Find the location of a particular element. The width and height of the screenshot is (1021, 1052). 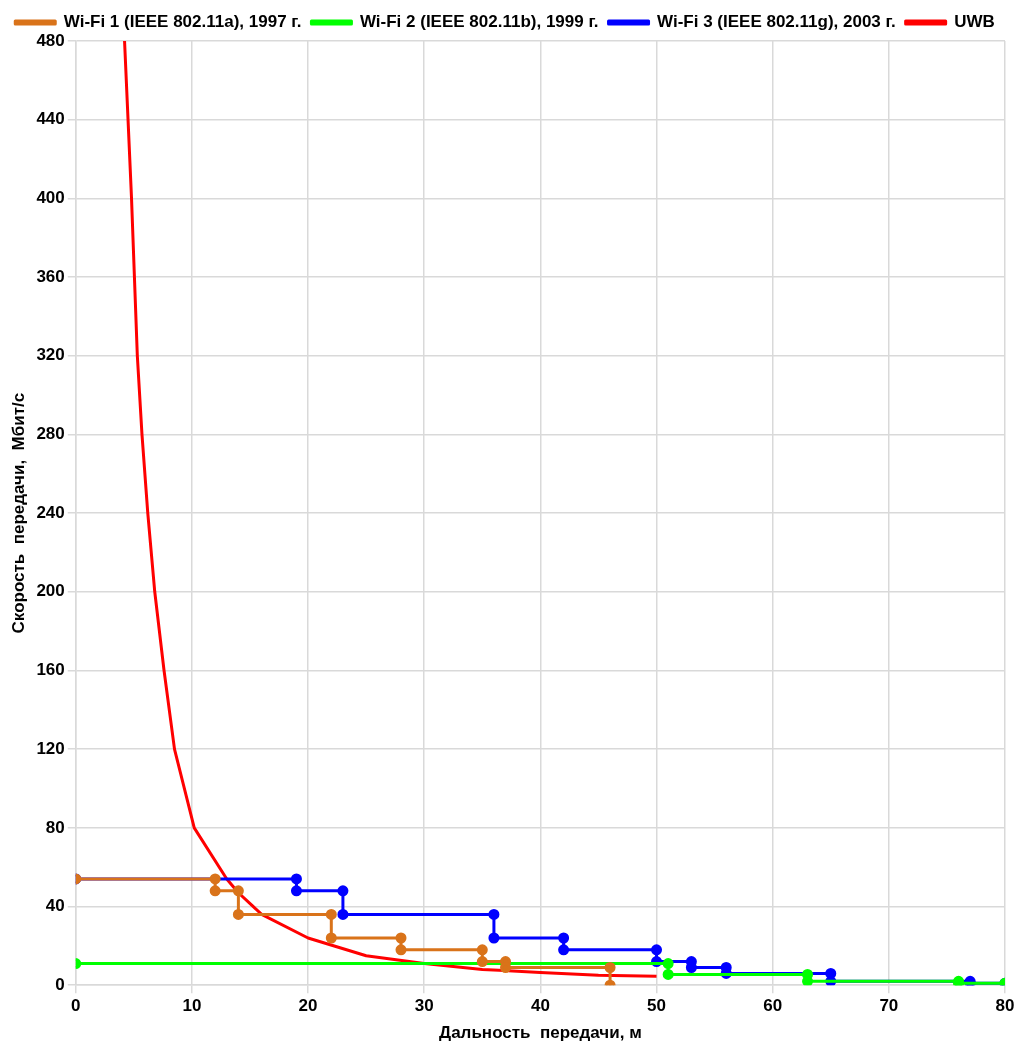

x-tick-label: 60 is located at coordinates (773, 1006).